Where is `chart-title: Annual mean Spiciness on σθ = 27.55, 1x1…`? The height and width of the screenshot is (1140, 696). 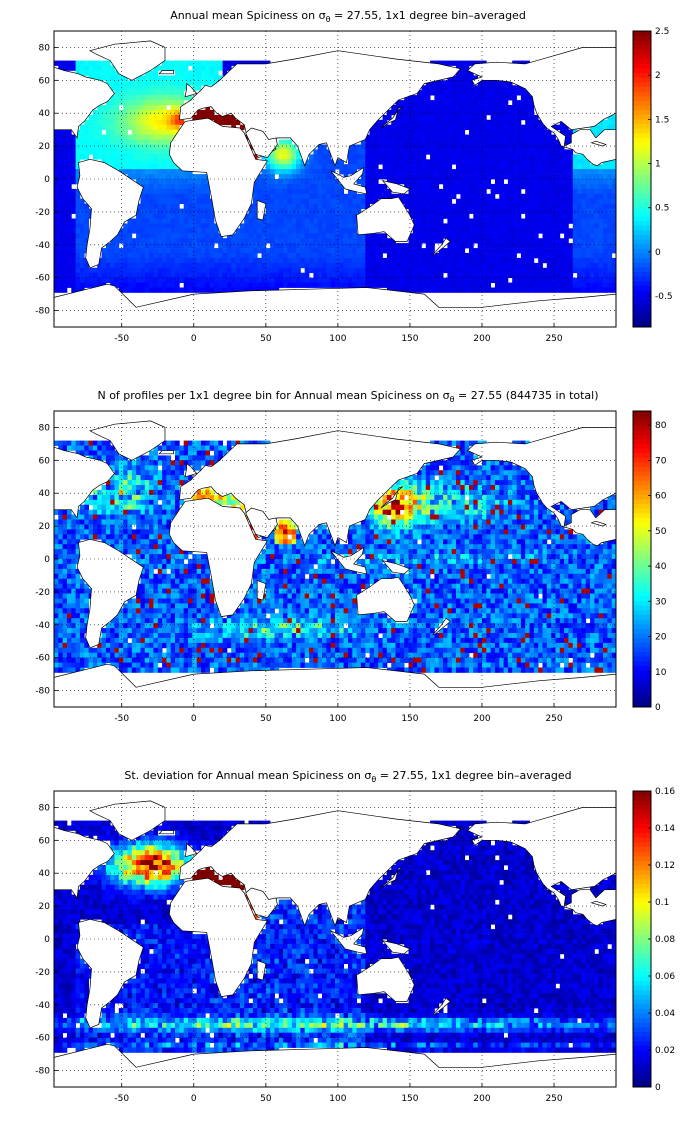 chart-title: Annual mean Spiciness on σθ = 27.55, 1x1… is located at coordinates (348, 16).